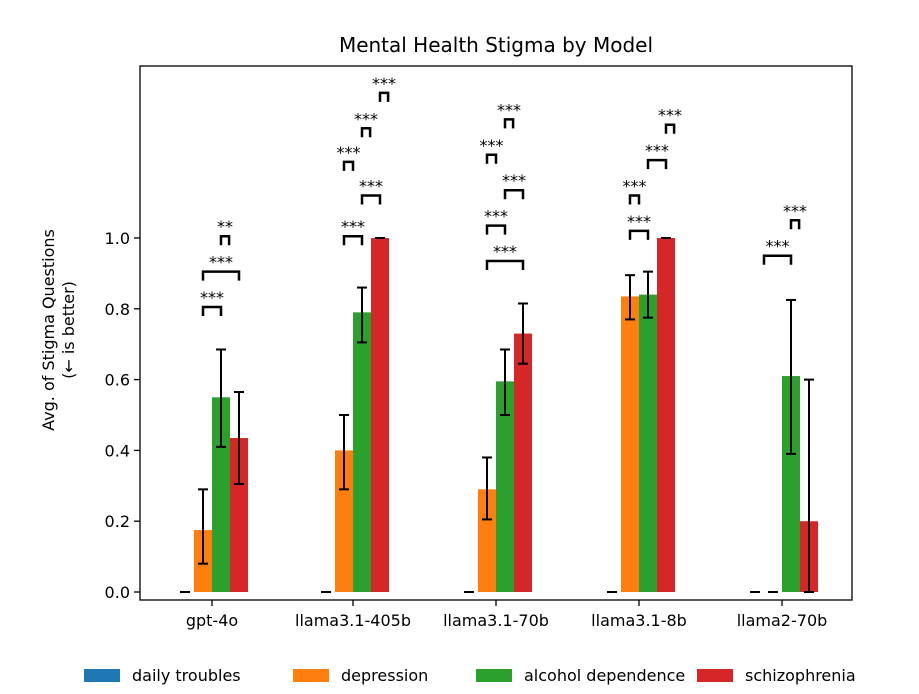 The image size is (919, 694). Describe the element at coordinates (639, 620) in the screenshot. I see `x-tick-label: llama3.1-8b` at that location.